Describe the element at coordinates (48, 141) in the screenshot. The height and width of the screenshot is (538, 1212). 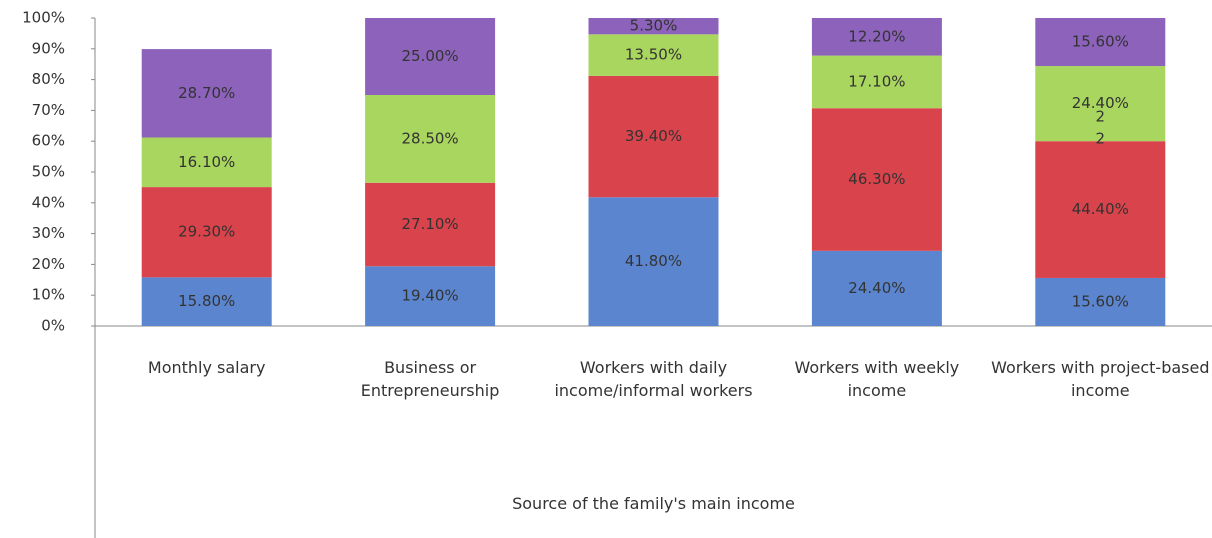
I see `y-tick-label: 60%` at that location.